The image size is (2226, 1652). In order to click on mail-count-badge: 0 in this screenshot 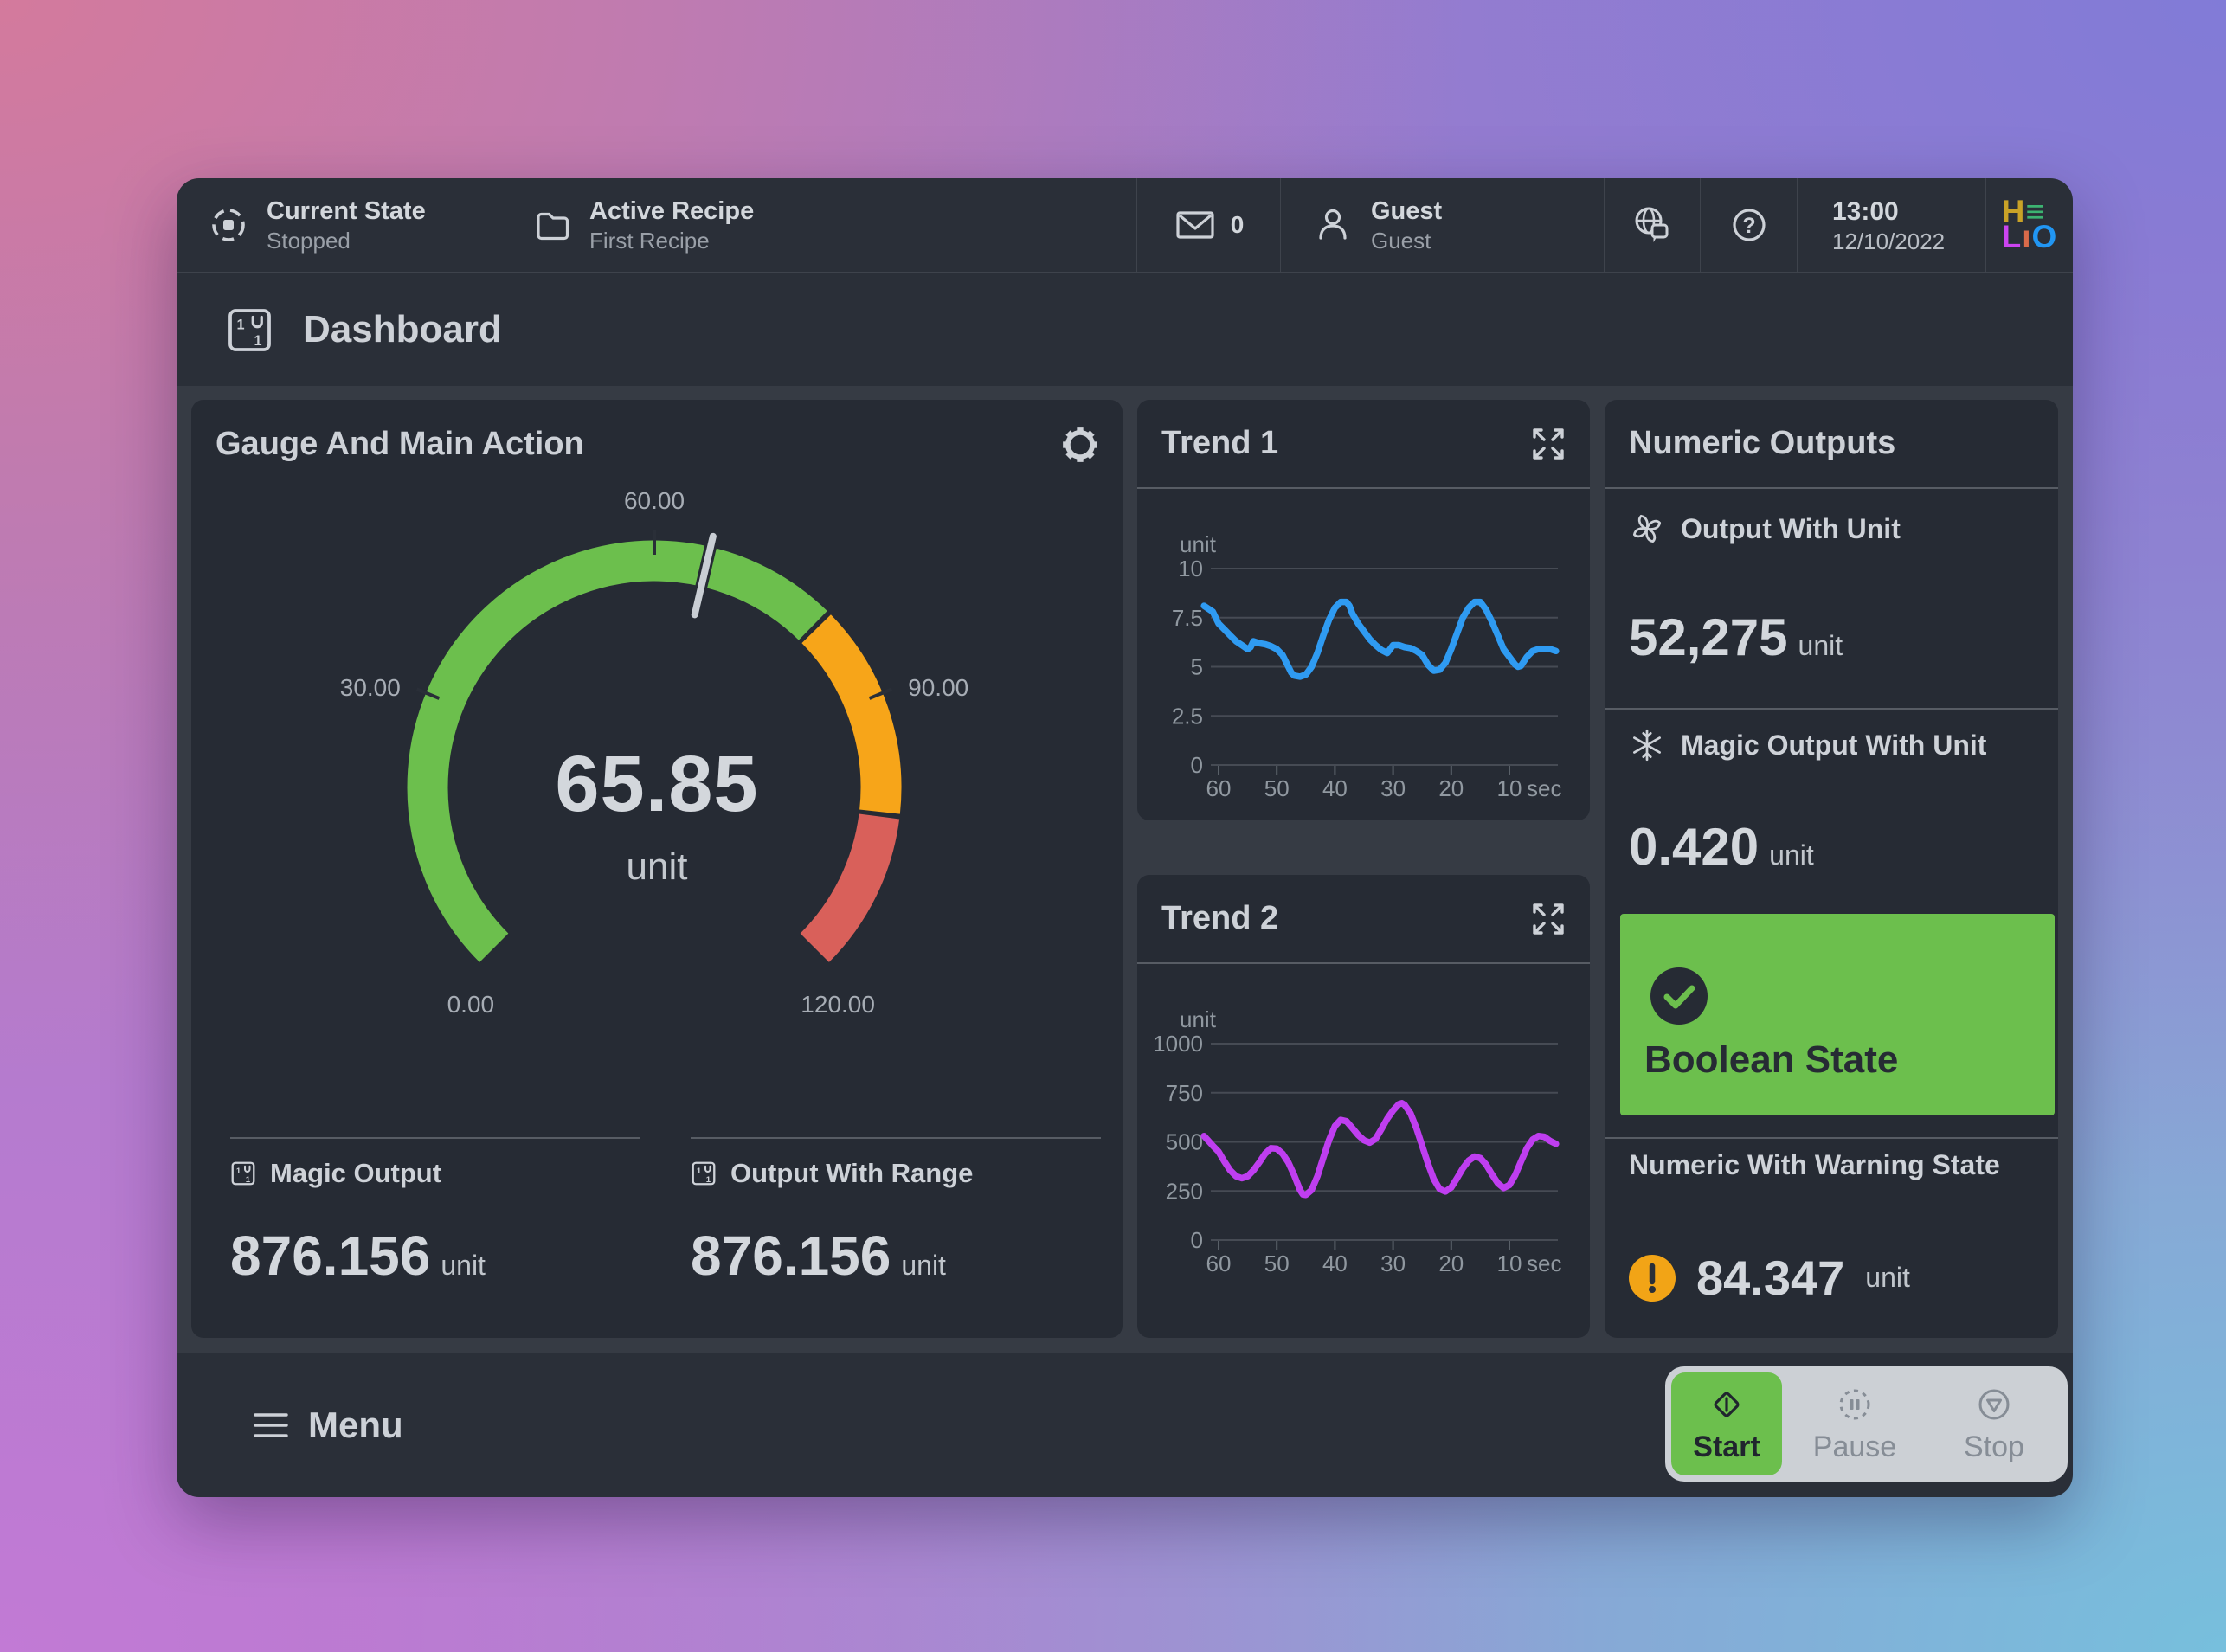, I will do `click(1237, 224)`.